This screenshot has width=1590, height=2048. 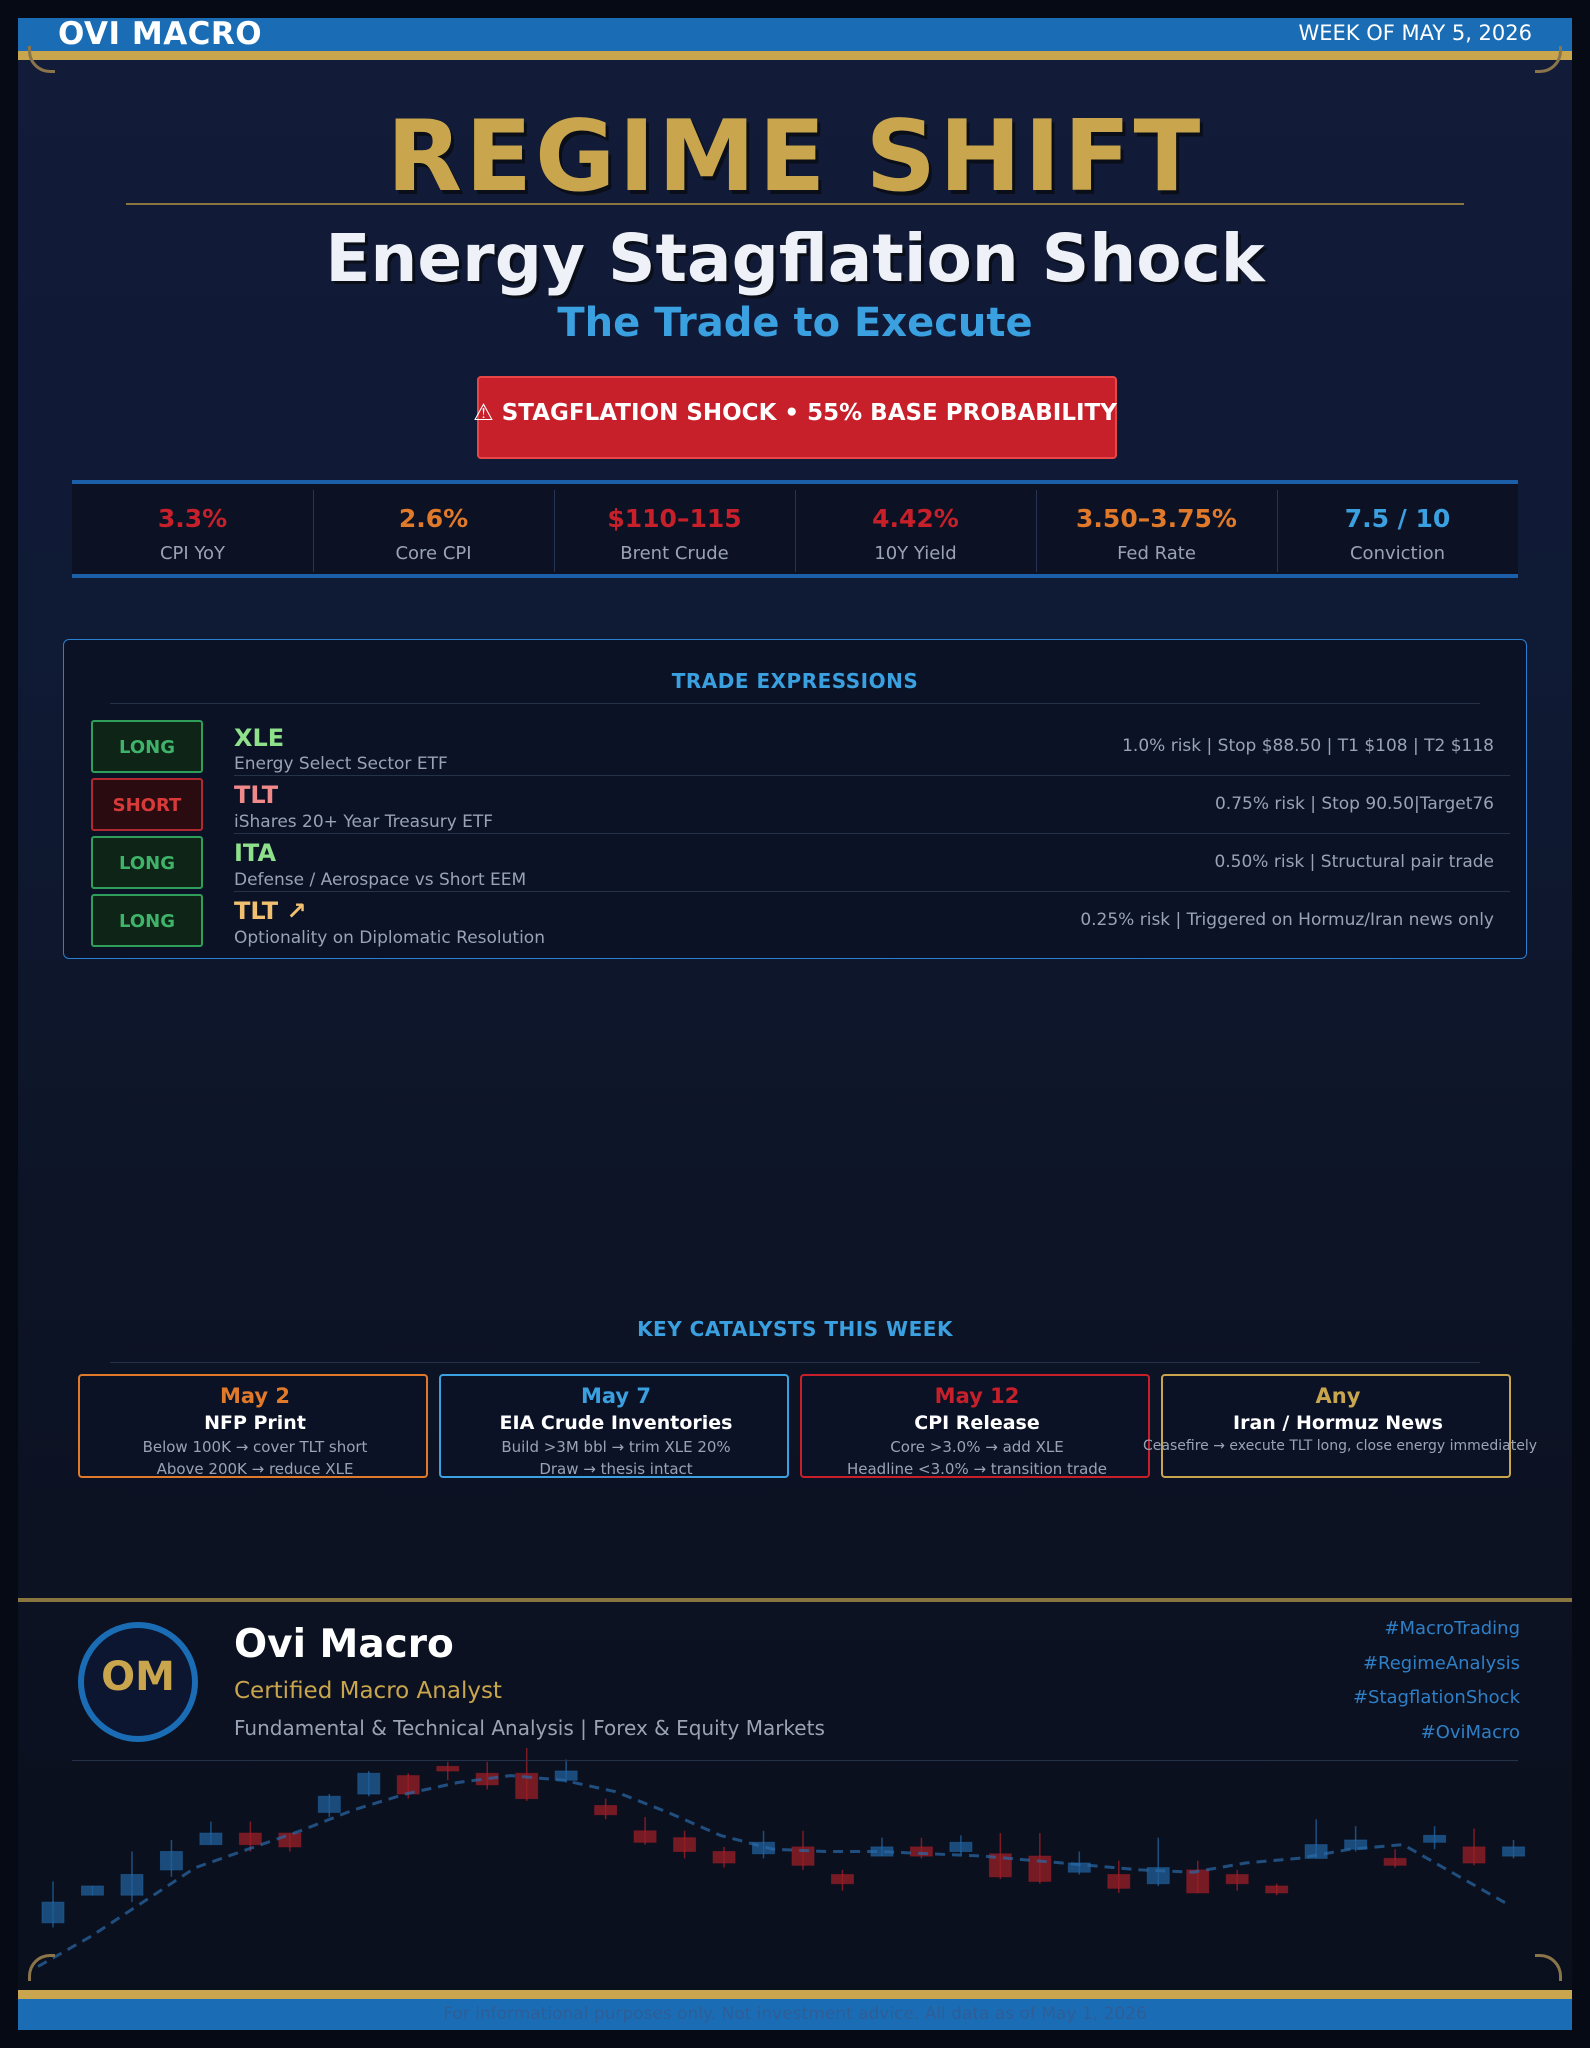 I want to click on hashtag: #MacroTrading, so click(x=1452, y=1628).